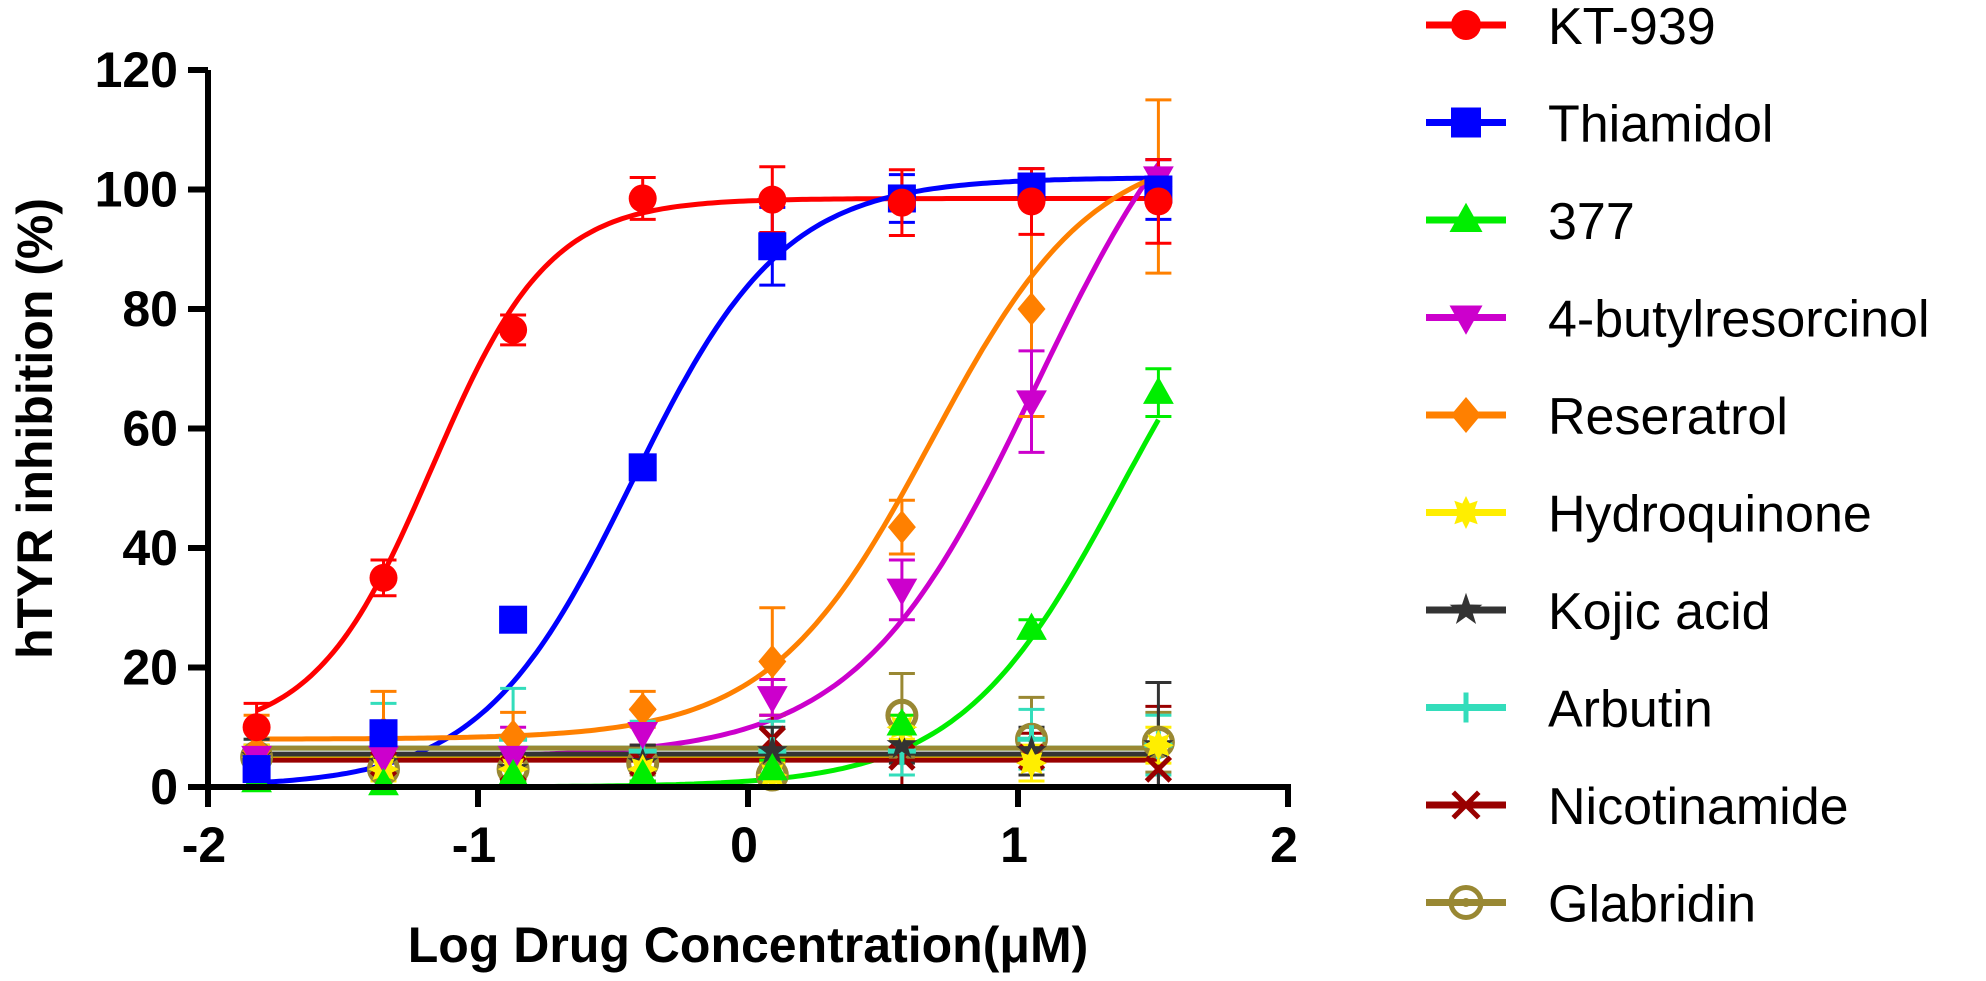 Image resolution: width=1986 pixels, height=981 pixels. Describe the element at coordinates (150, 548) in the screenshot. I see `y-tick-label: 40` at that location.